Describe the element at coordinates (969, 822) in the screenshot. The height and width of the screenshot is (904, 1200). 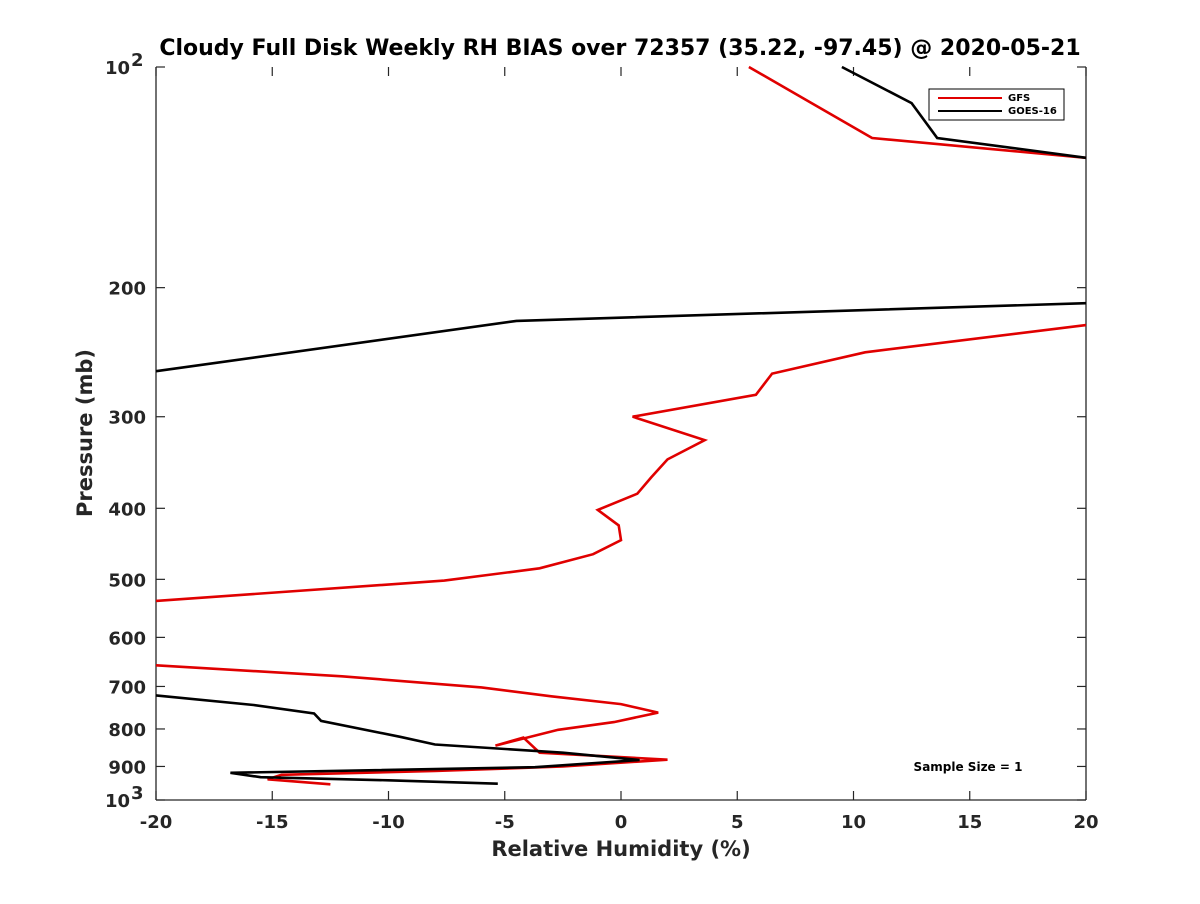
I see `x-tick-label: 15` at that location.